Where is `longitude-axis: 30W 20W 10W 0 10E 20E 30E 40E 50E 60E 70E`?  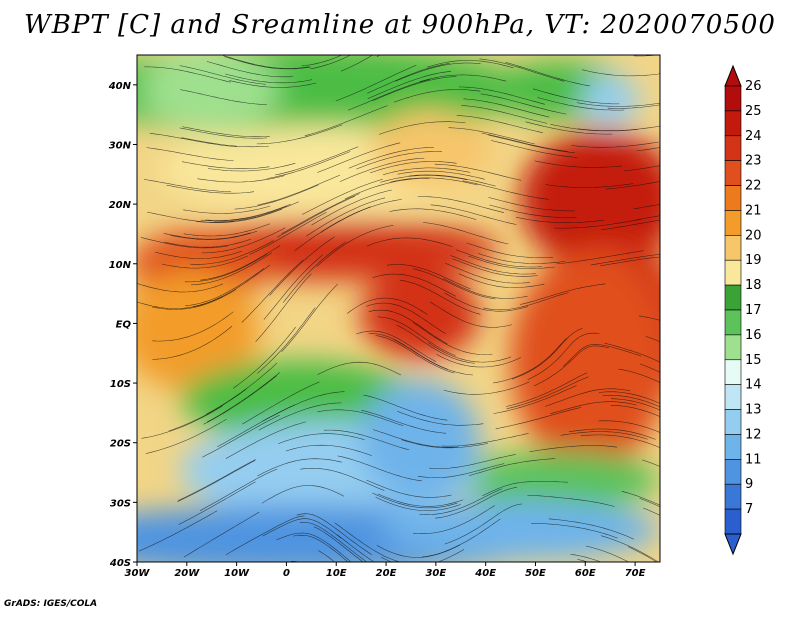
longitude-axis: 30W 20W 10W 0 10E 20E 30E 40E 50E 60E 70E is located at coordinates (385, 570).